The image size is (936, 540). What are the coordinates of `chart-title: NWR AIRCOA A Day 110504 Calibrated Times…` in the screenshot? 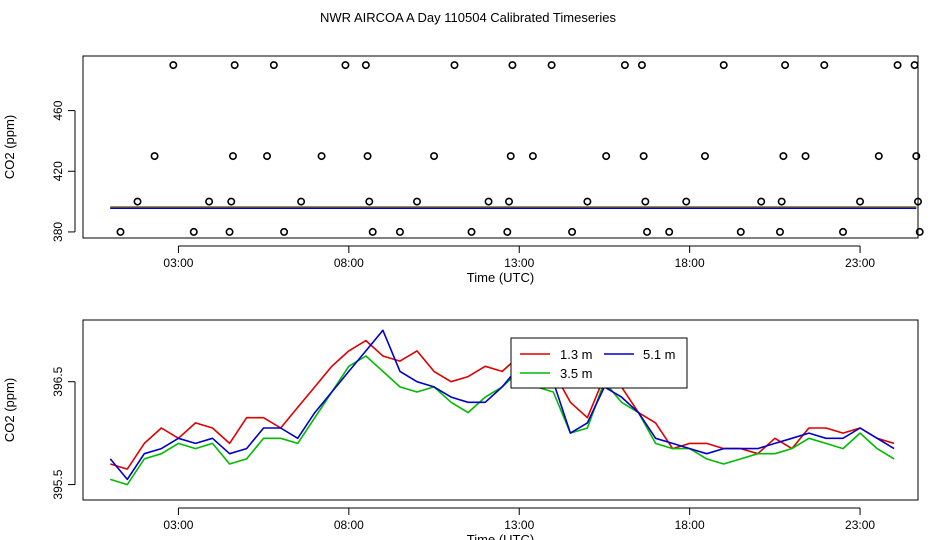 It's located at (468, 17).